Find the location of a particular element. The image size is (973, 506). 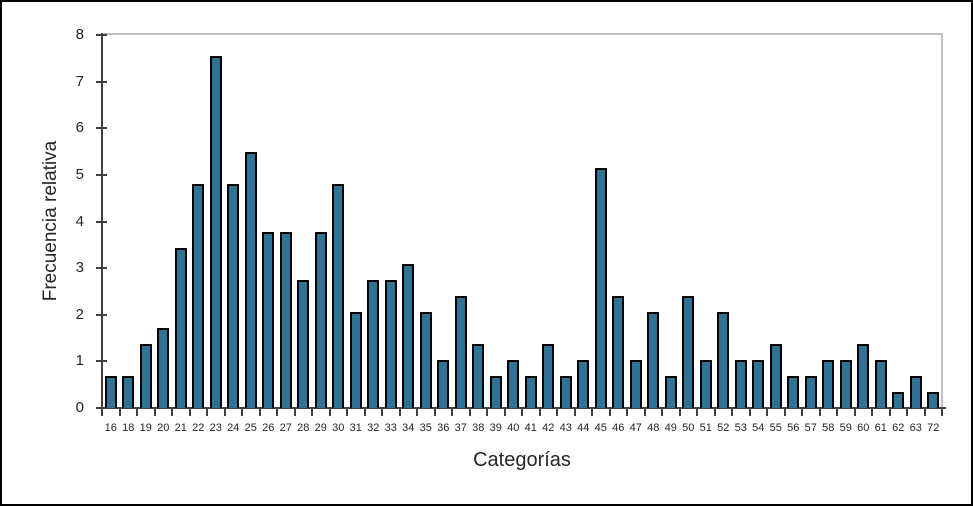

x-tick-label: 27 is located at coordinates (285, 428).